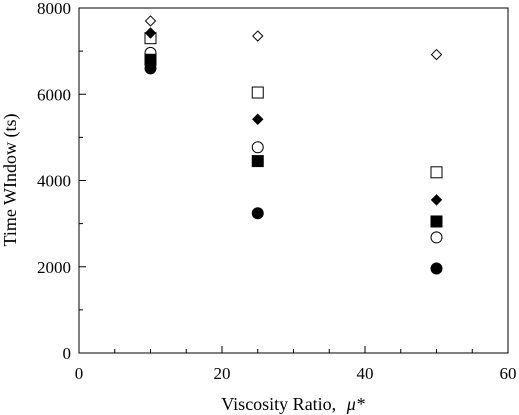  Describe the element at coordinates (222, 373) in the screenshot. I see `x-tick-label: 20` at that location.